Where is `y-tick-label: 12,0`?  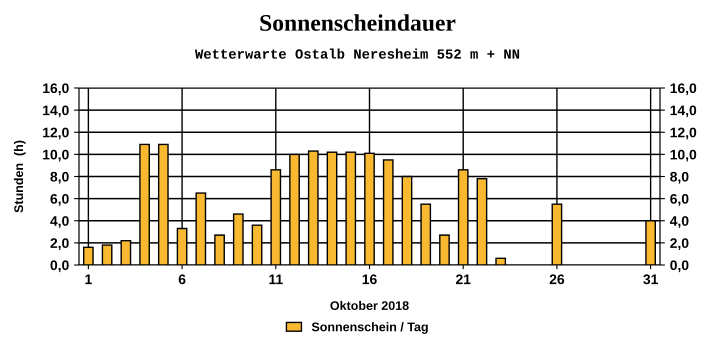
y-tick-label: 12,0 is located at coordinates (56, 134).